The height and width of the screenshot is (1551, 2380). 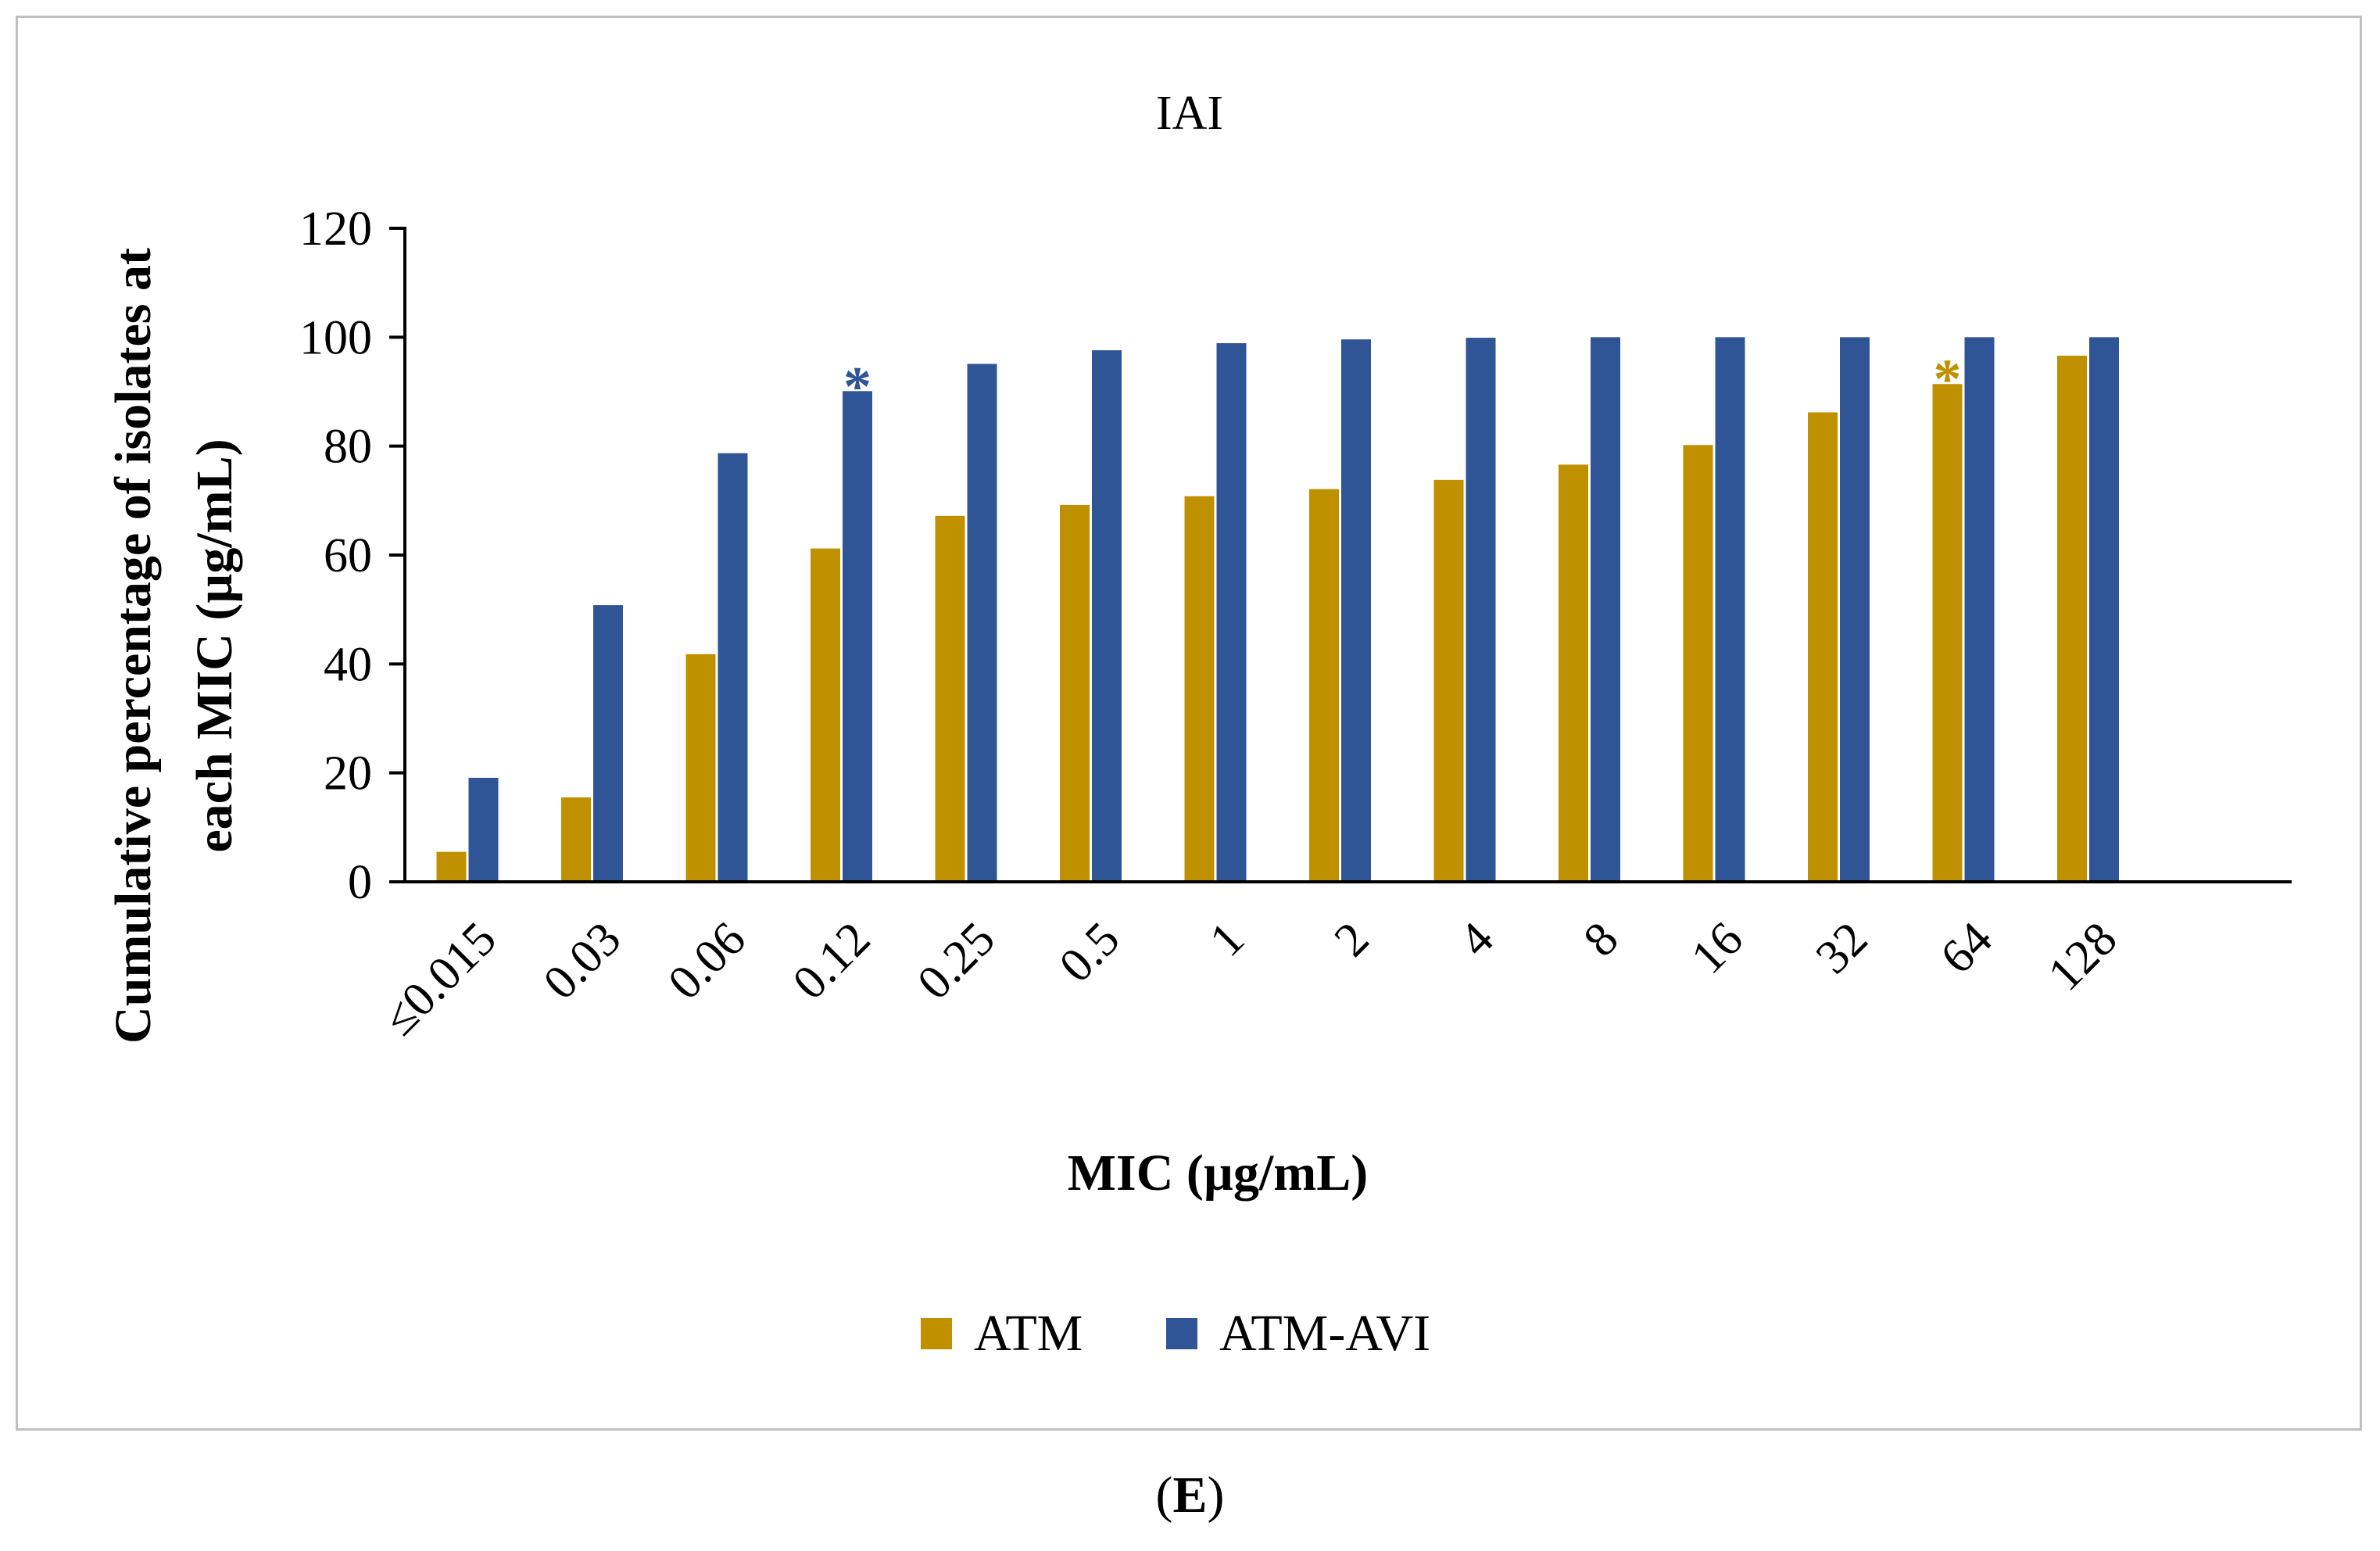 I want to click on x-tick-label: 64, so click(x=1966, y=948).